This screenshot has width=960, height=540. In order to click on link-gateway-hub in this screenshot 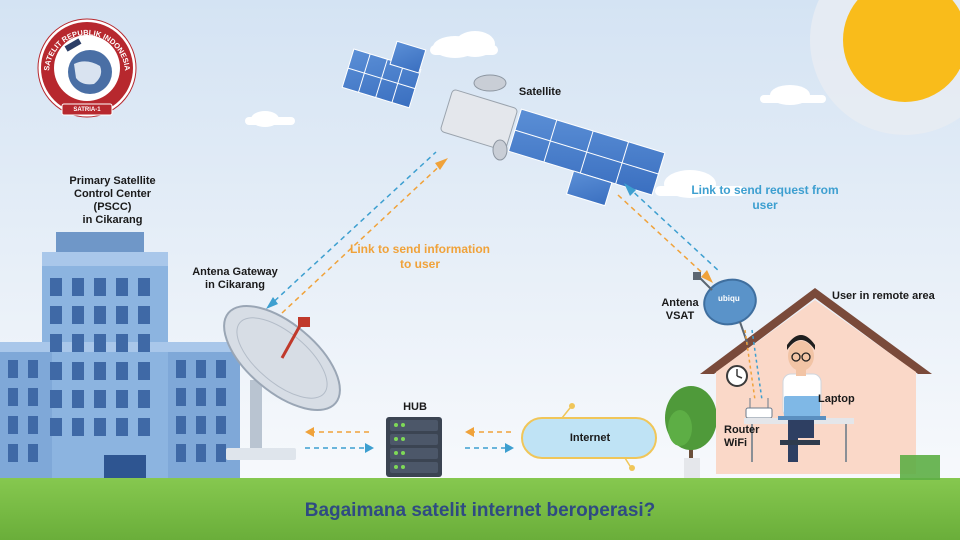, I will do `click(339, 440)`.